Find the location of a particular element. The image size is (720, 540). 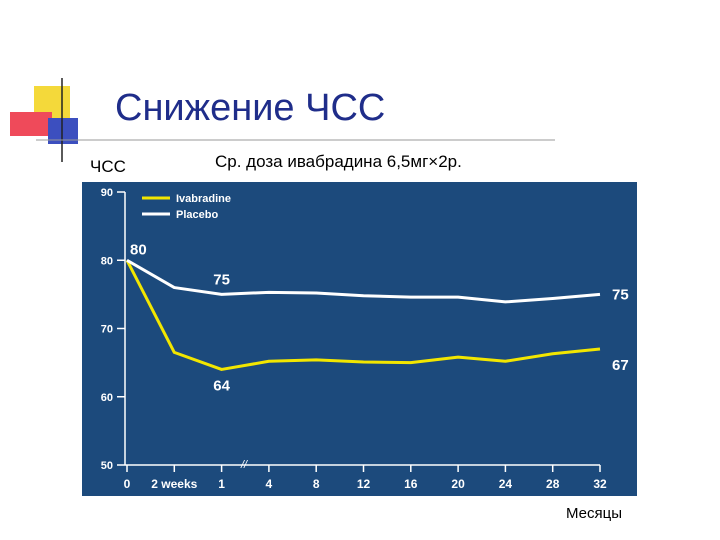

data-label: 80 is located at coordinates (138, 249).